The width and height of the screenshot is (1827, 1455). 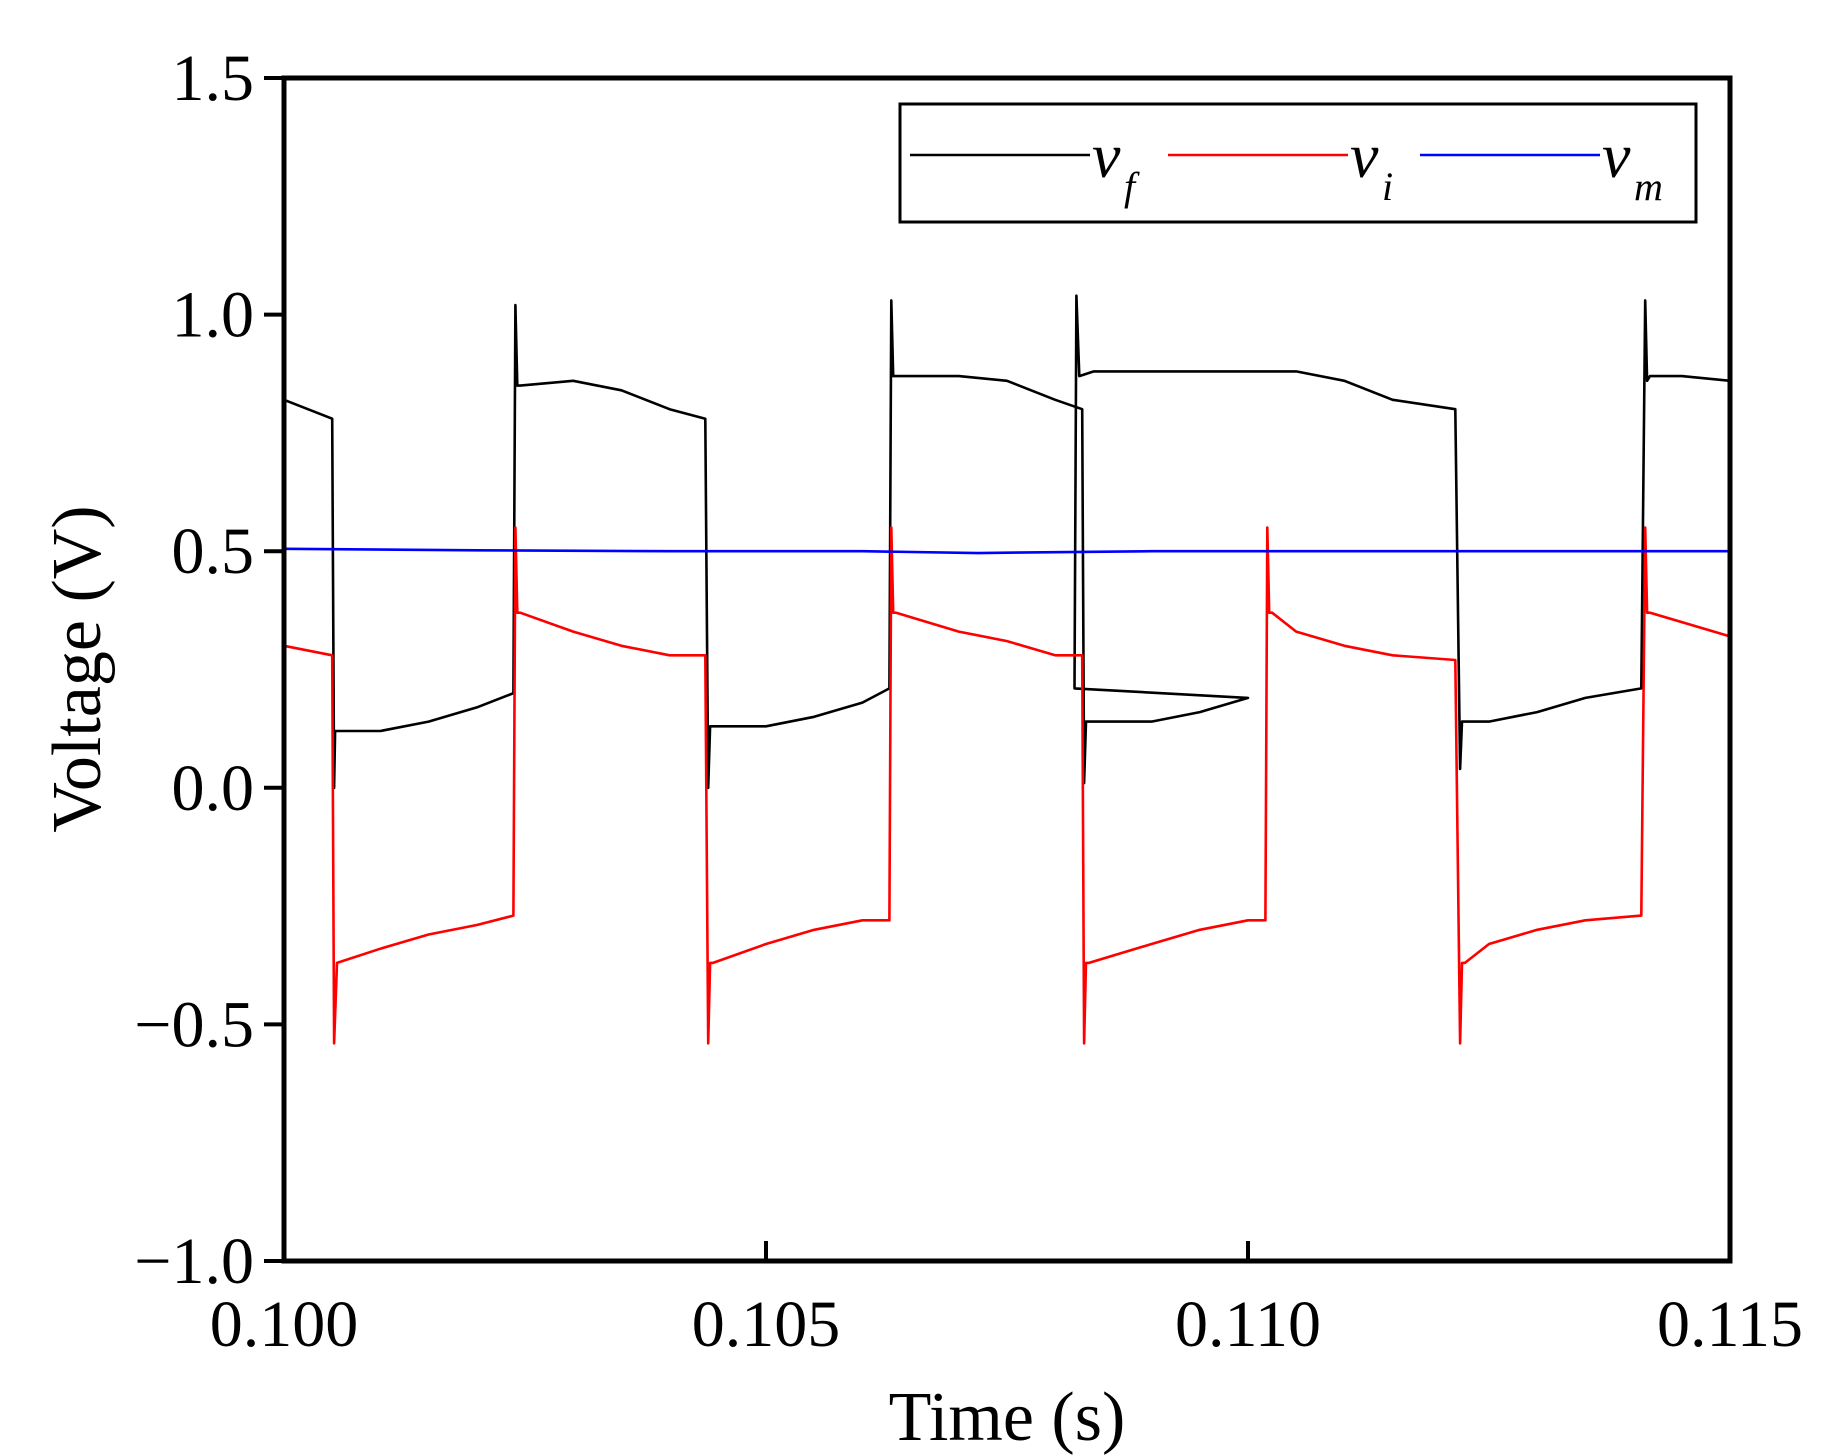 I want to click on y-tick-label: 0.0, so click(x=213, y=788).